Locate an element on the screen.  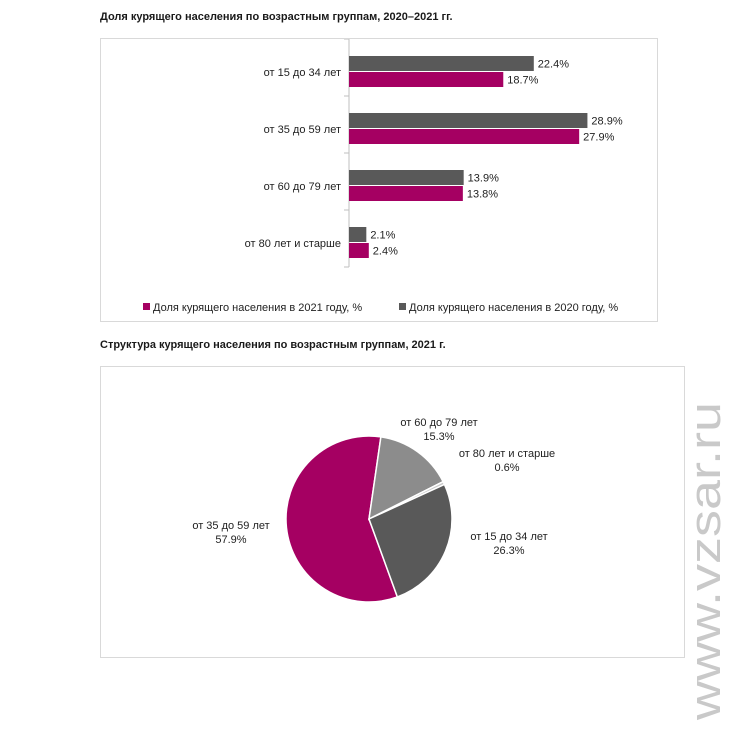
pie-value-label: 57.9% is located at coordinates (230, 540).